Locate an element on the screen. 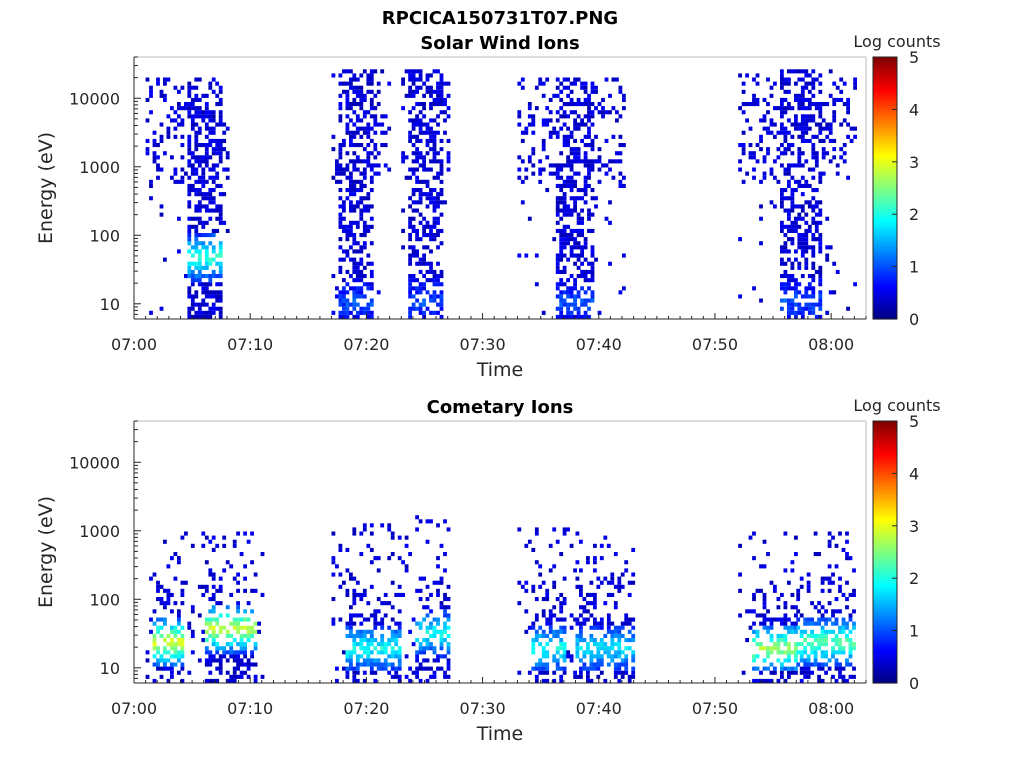 This screenshot has width=1024, height=768. x-axis-label: Time is located at coordinates (500, 370).